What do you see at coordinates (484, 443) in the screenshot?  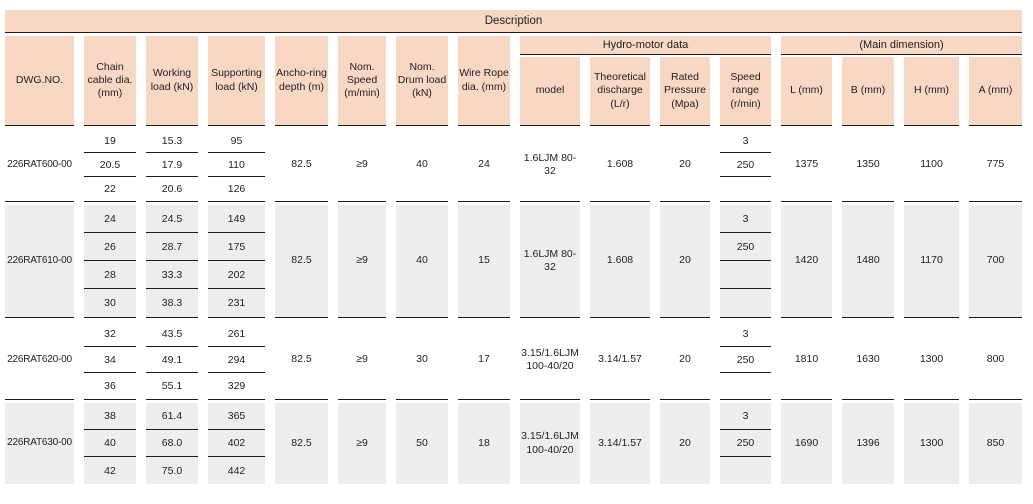 I see `cell-wire: 18` at bounding box center [484, 443].